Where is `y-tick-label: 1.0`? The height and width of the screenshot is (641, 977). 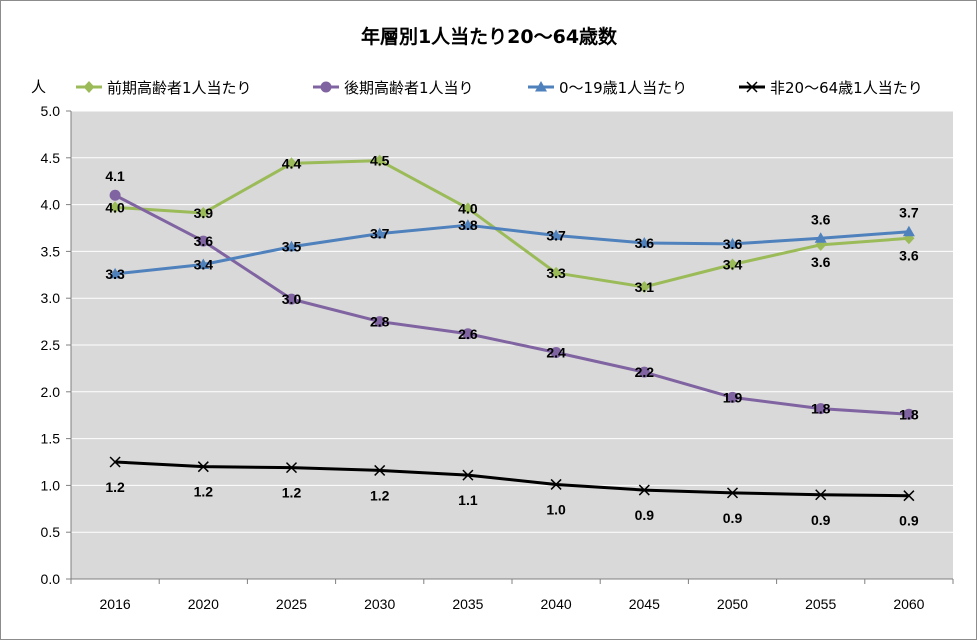
y-tick-label: 1.0 is located at coordinates (51, 485).